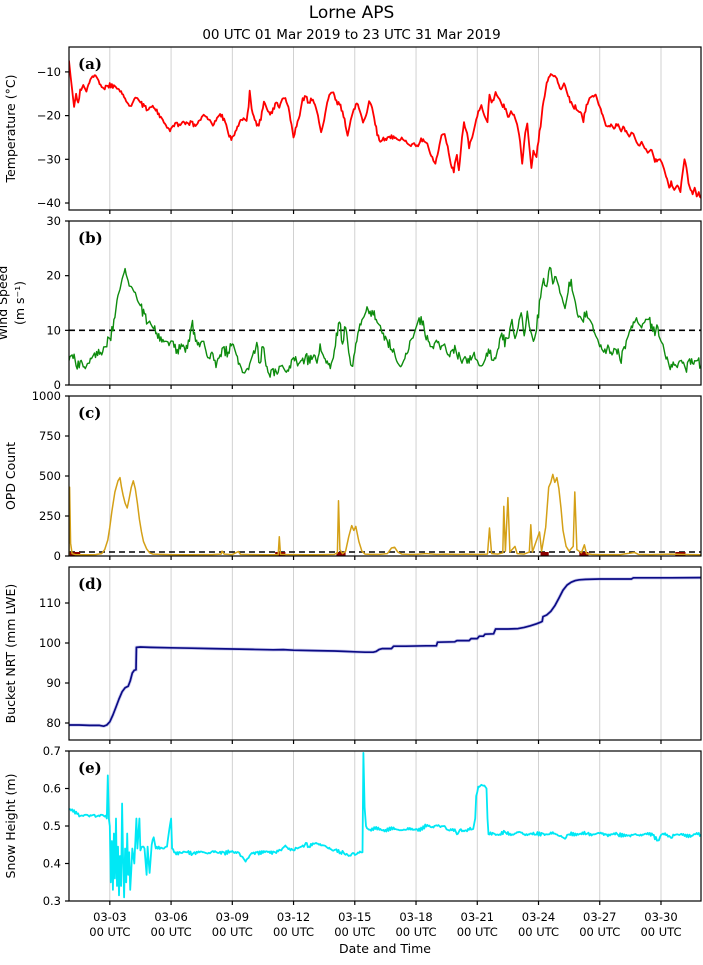 This screenshot has width=703, height=965. I want to click on y-tick-label: 0.7, so click(52, 751).